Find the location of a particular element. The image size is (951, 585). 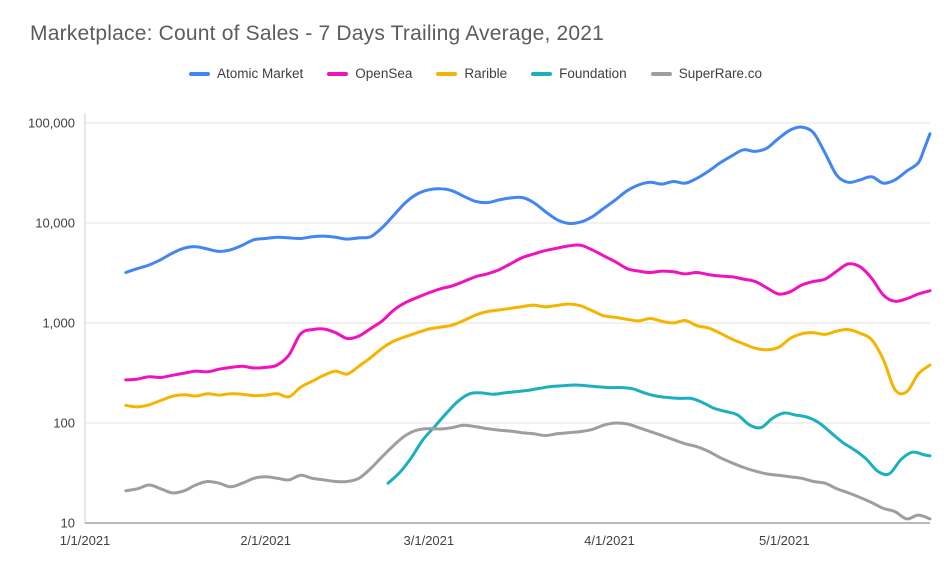

x-axis-tick-label: 2/1/2021 is located at coordinates (265, 540).